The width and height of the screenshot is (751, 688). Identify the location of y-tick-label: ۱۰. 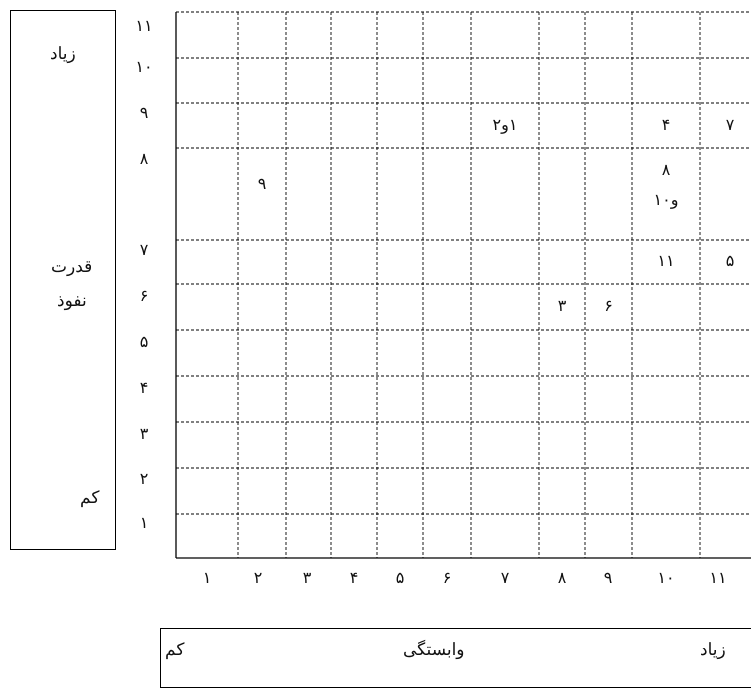
(144, 66).